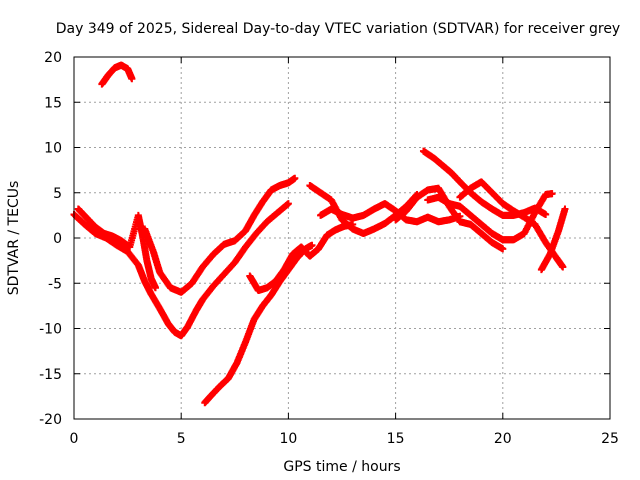  I want to click on y-tick-label: 20, so click(53, 58).